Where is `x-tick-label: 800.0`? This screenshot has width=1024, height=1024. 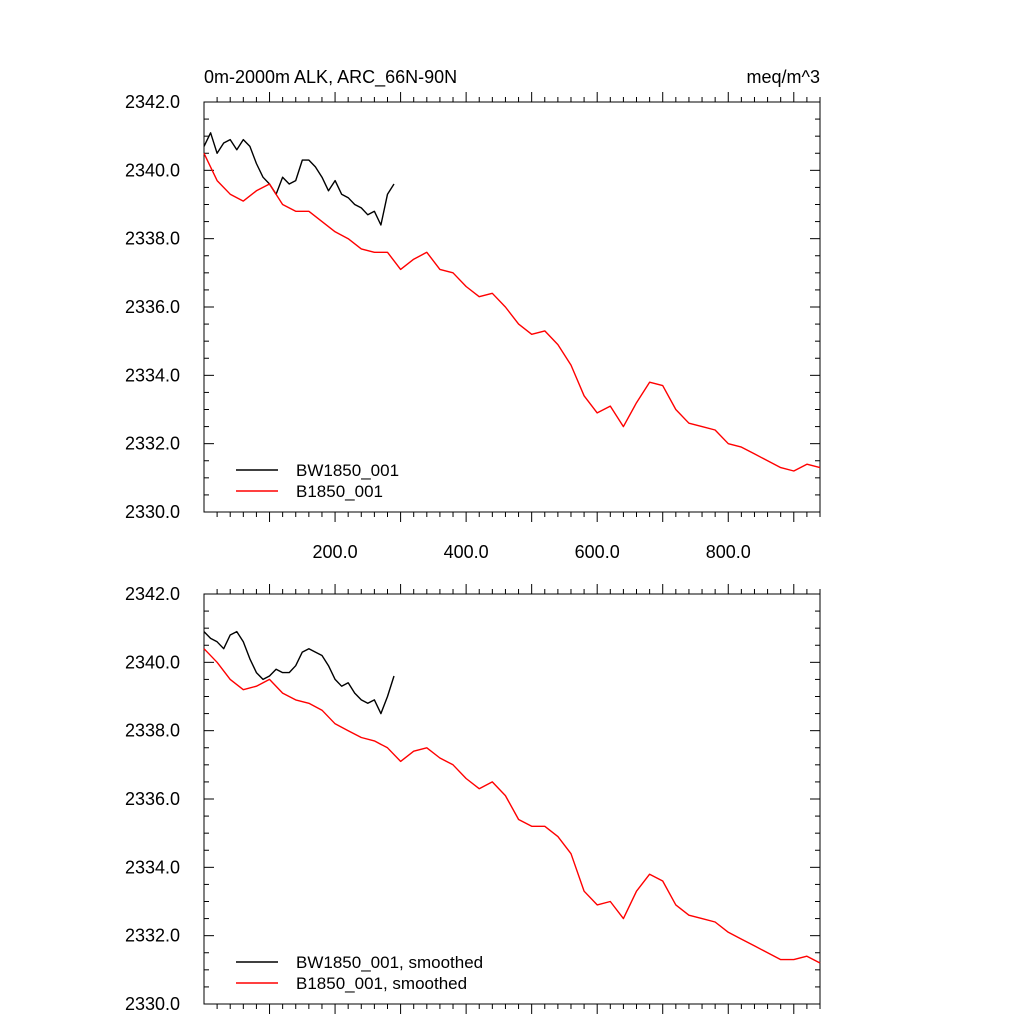 x-tick-label: 800.0 is located at coordinates (728, 552).